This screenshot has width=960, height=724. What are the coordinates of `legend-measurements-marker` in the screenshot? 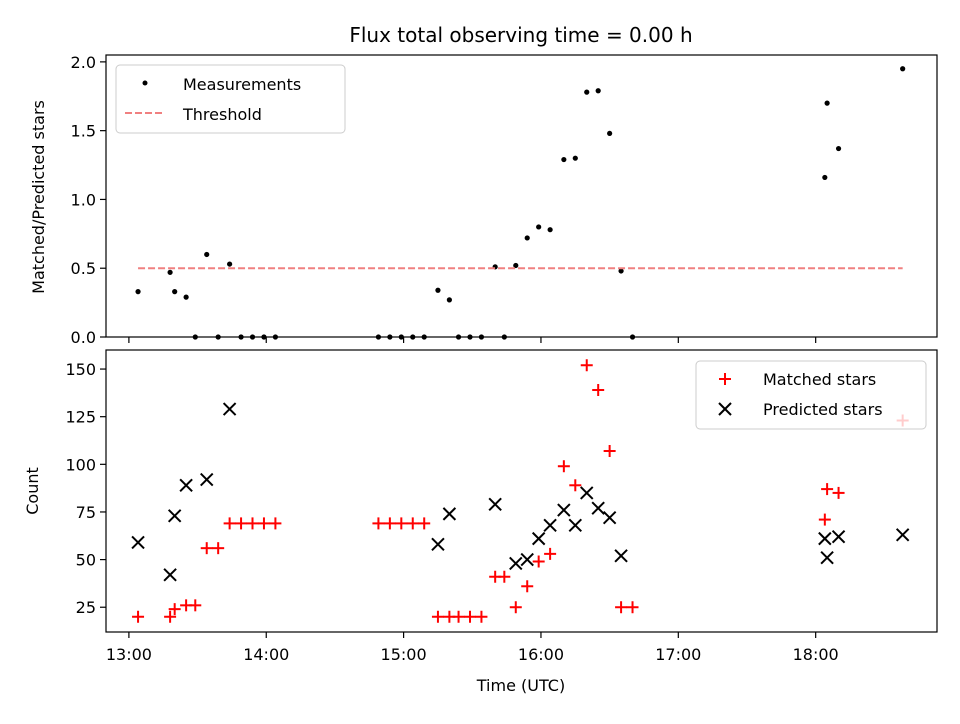 It's located at (145, 83).